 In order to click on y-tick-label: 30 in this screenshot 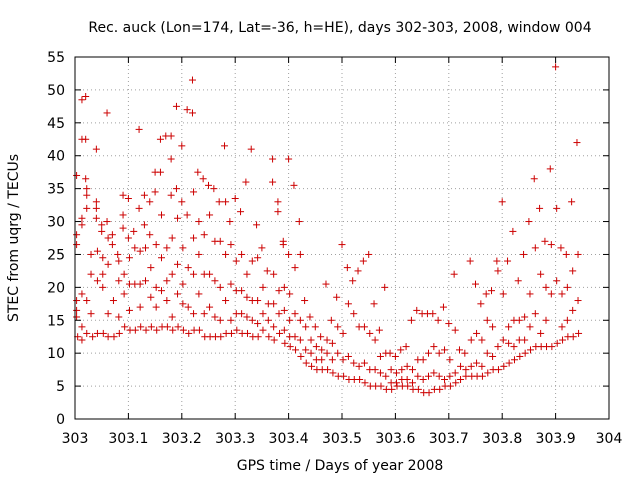, I will do `click(56, 223)`.